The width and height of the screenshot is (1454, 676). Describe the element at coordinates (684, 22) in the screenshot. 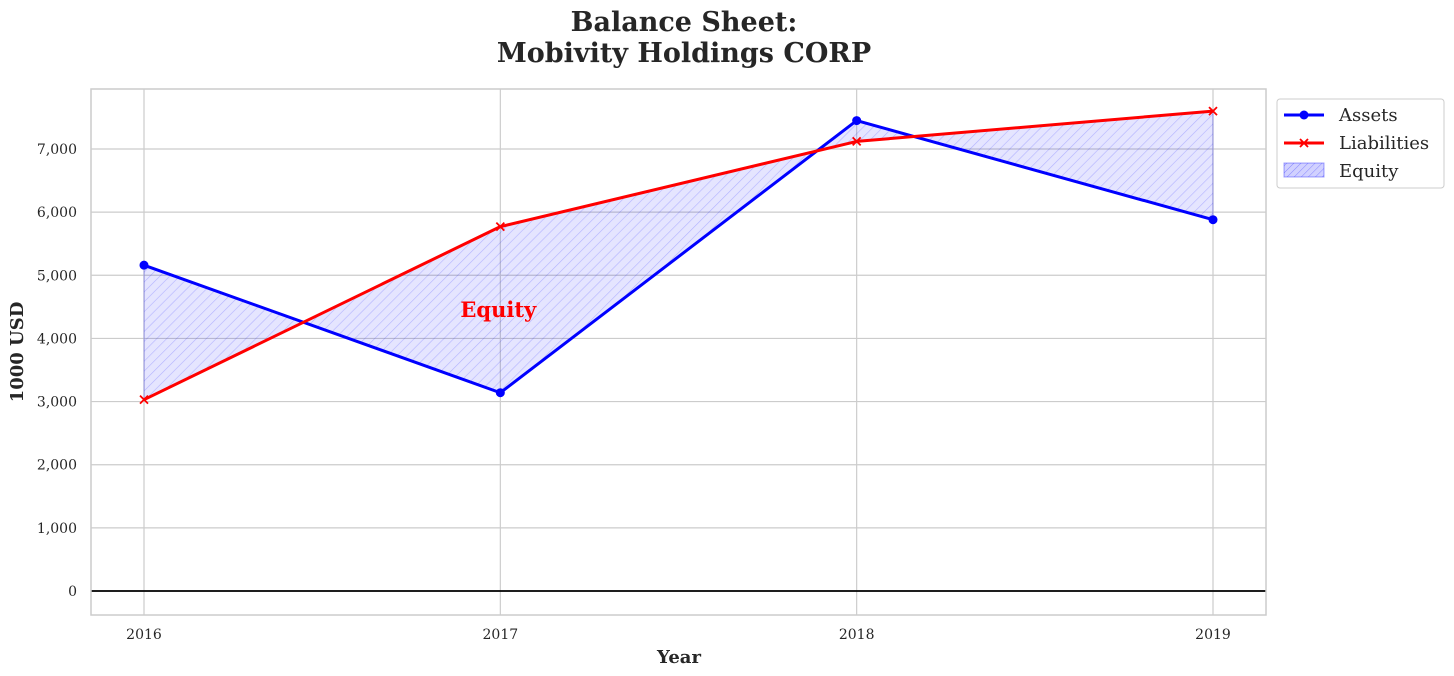

I see `chart-title-line-1: Balance Sheet:` at that location.